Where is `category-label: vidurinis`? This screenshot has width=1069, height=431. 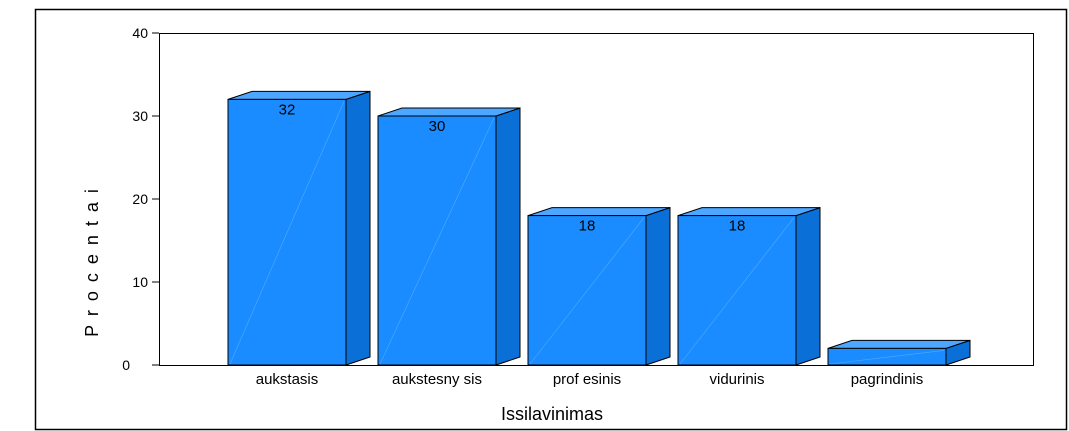
category-label: vidurinis is located at coordinates (736, 379).